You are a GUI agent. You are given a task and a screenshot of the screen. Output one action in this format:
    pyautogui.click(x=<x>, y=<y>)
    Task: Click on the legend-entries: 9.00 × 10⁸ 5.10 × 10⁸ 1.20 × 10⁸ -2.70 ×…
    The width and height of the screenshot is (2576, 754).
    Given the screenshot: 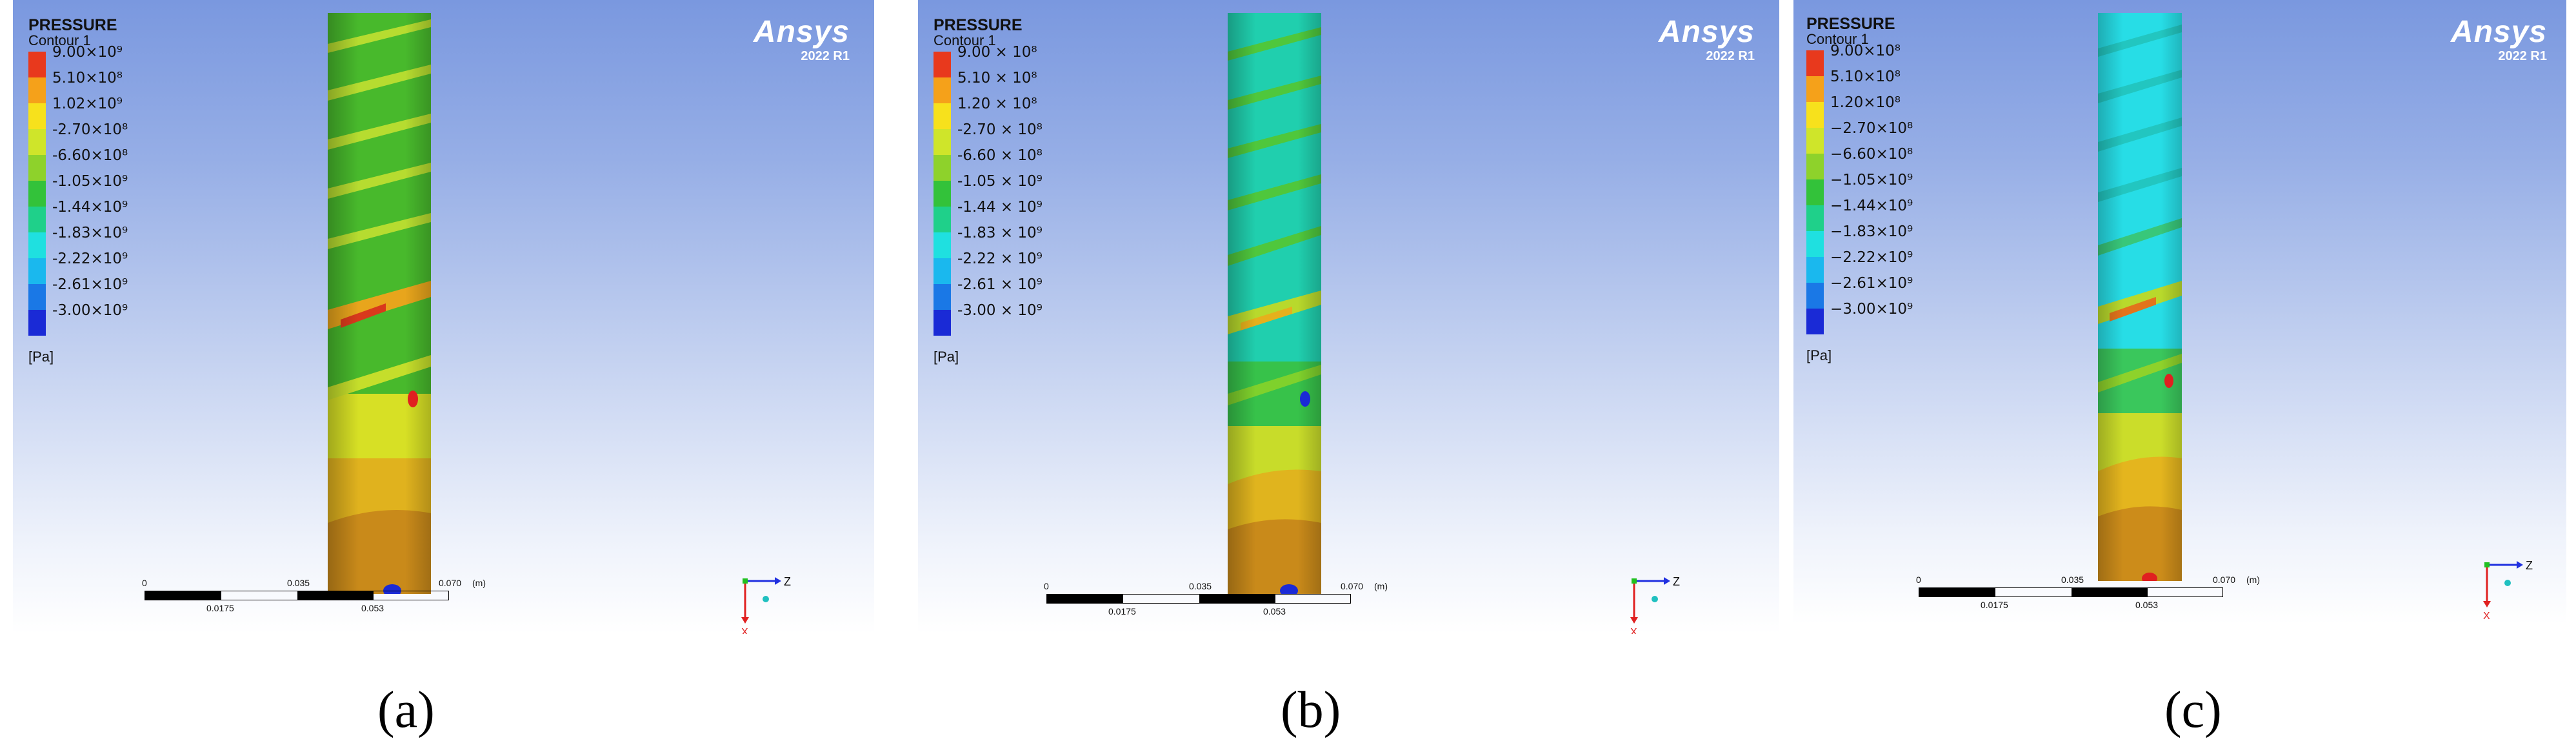 What is the action you would take?
    pyautogui.click(x=988, y=190)
    